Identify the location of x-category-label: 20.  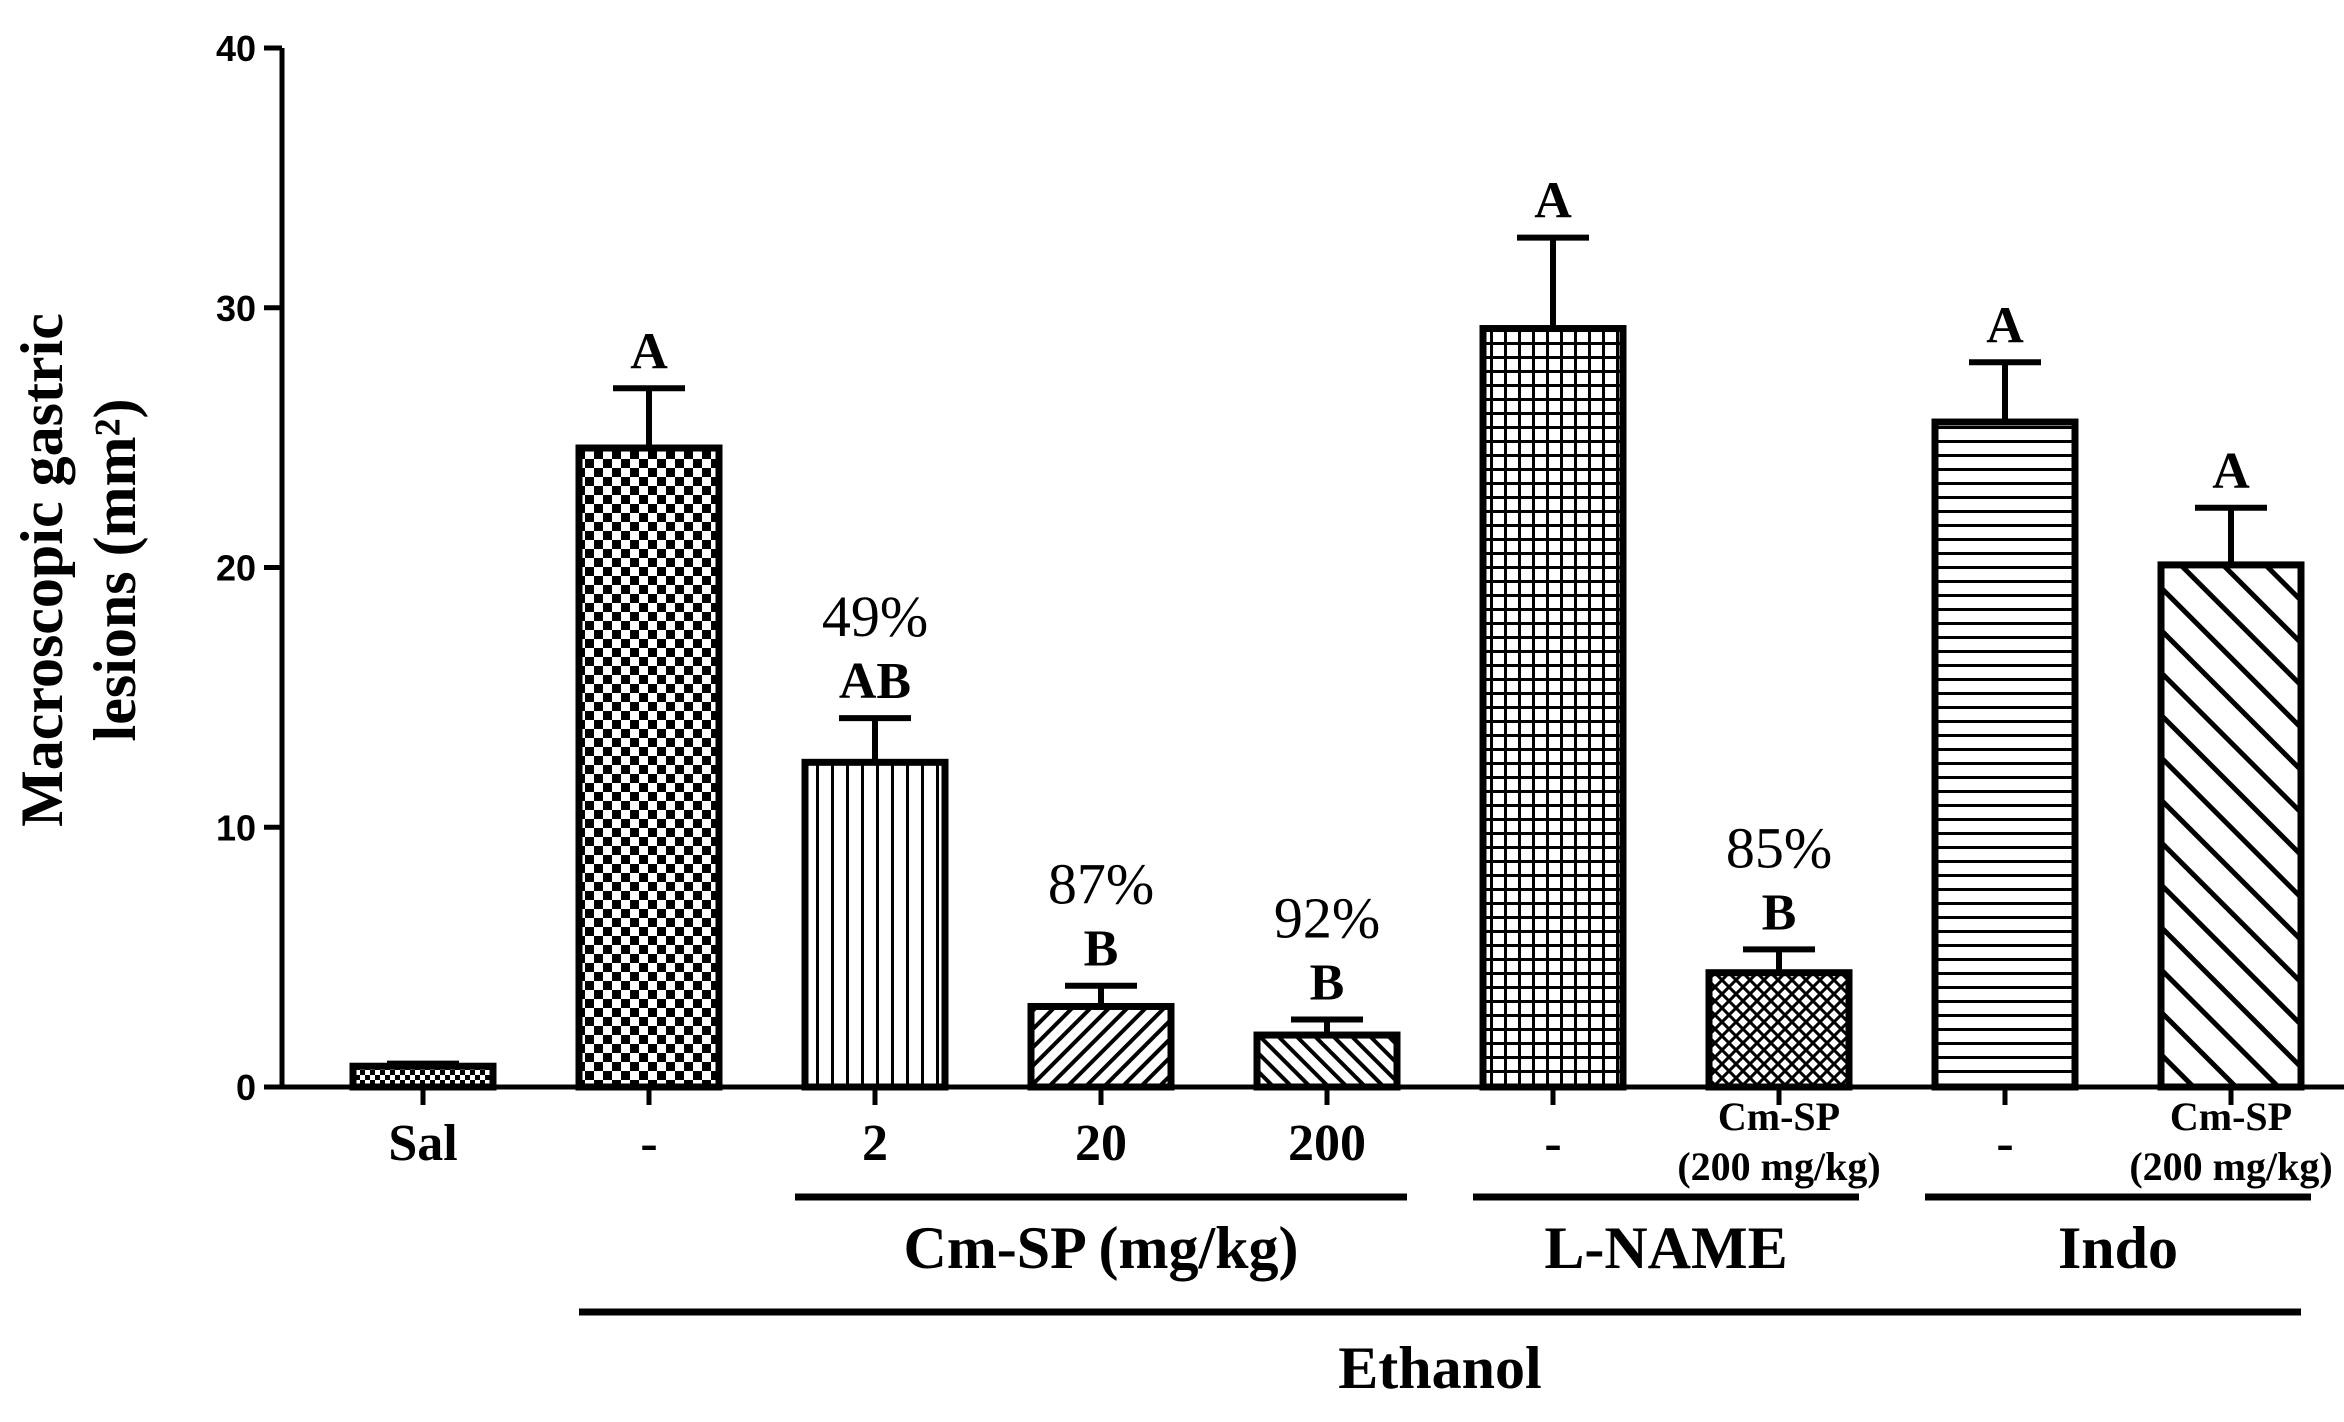
(1101, 1143).